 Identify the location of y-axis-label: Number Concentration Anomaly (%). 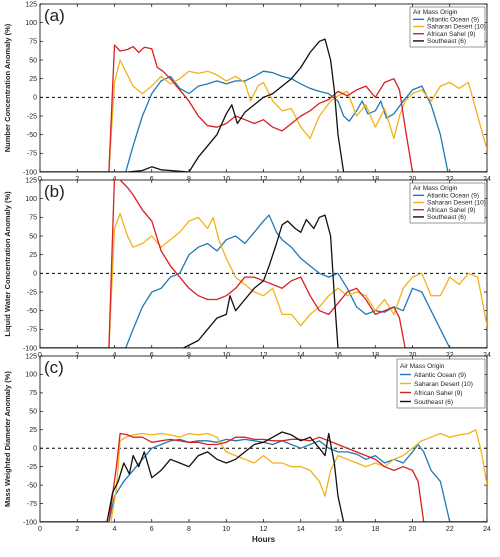
(7, 87).